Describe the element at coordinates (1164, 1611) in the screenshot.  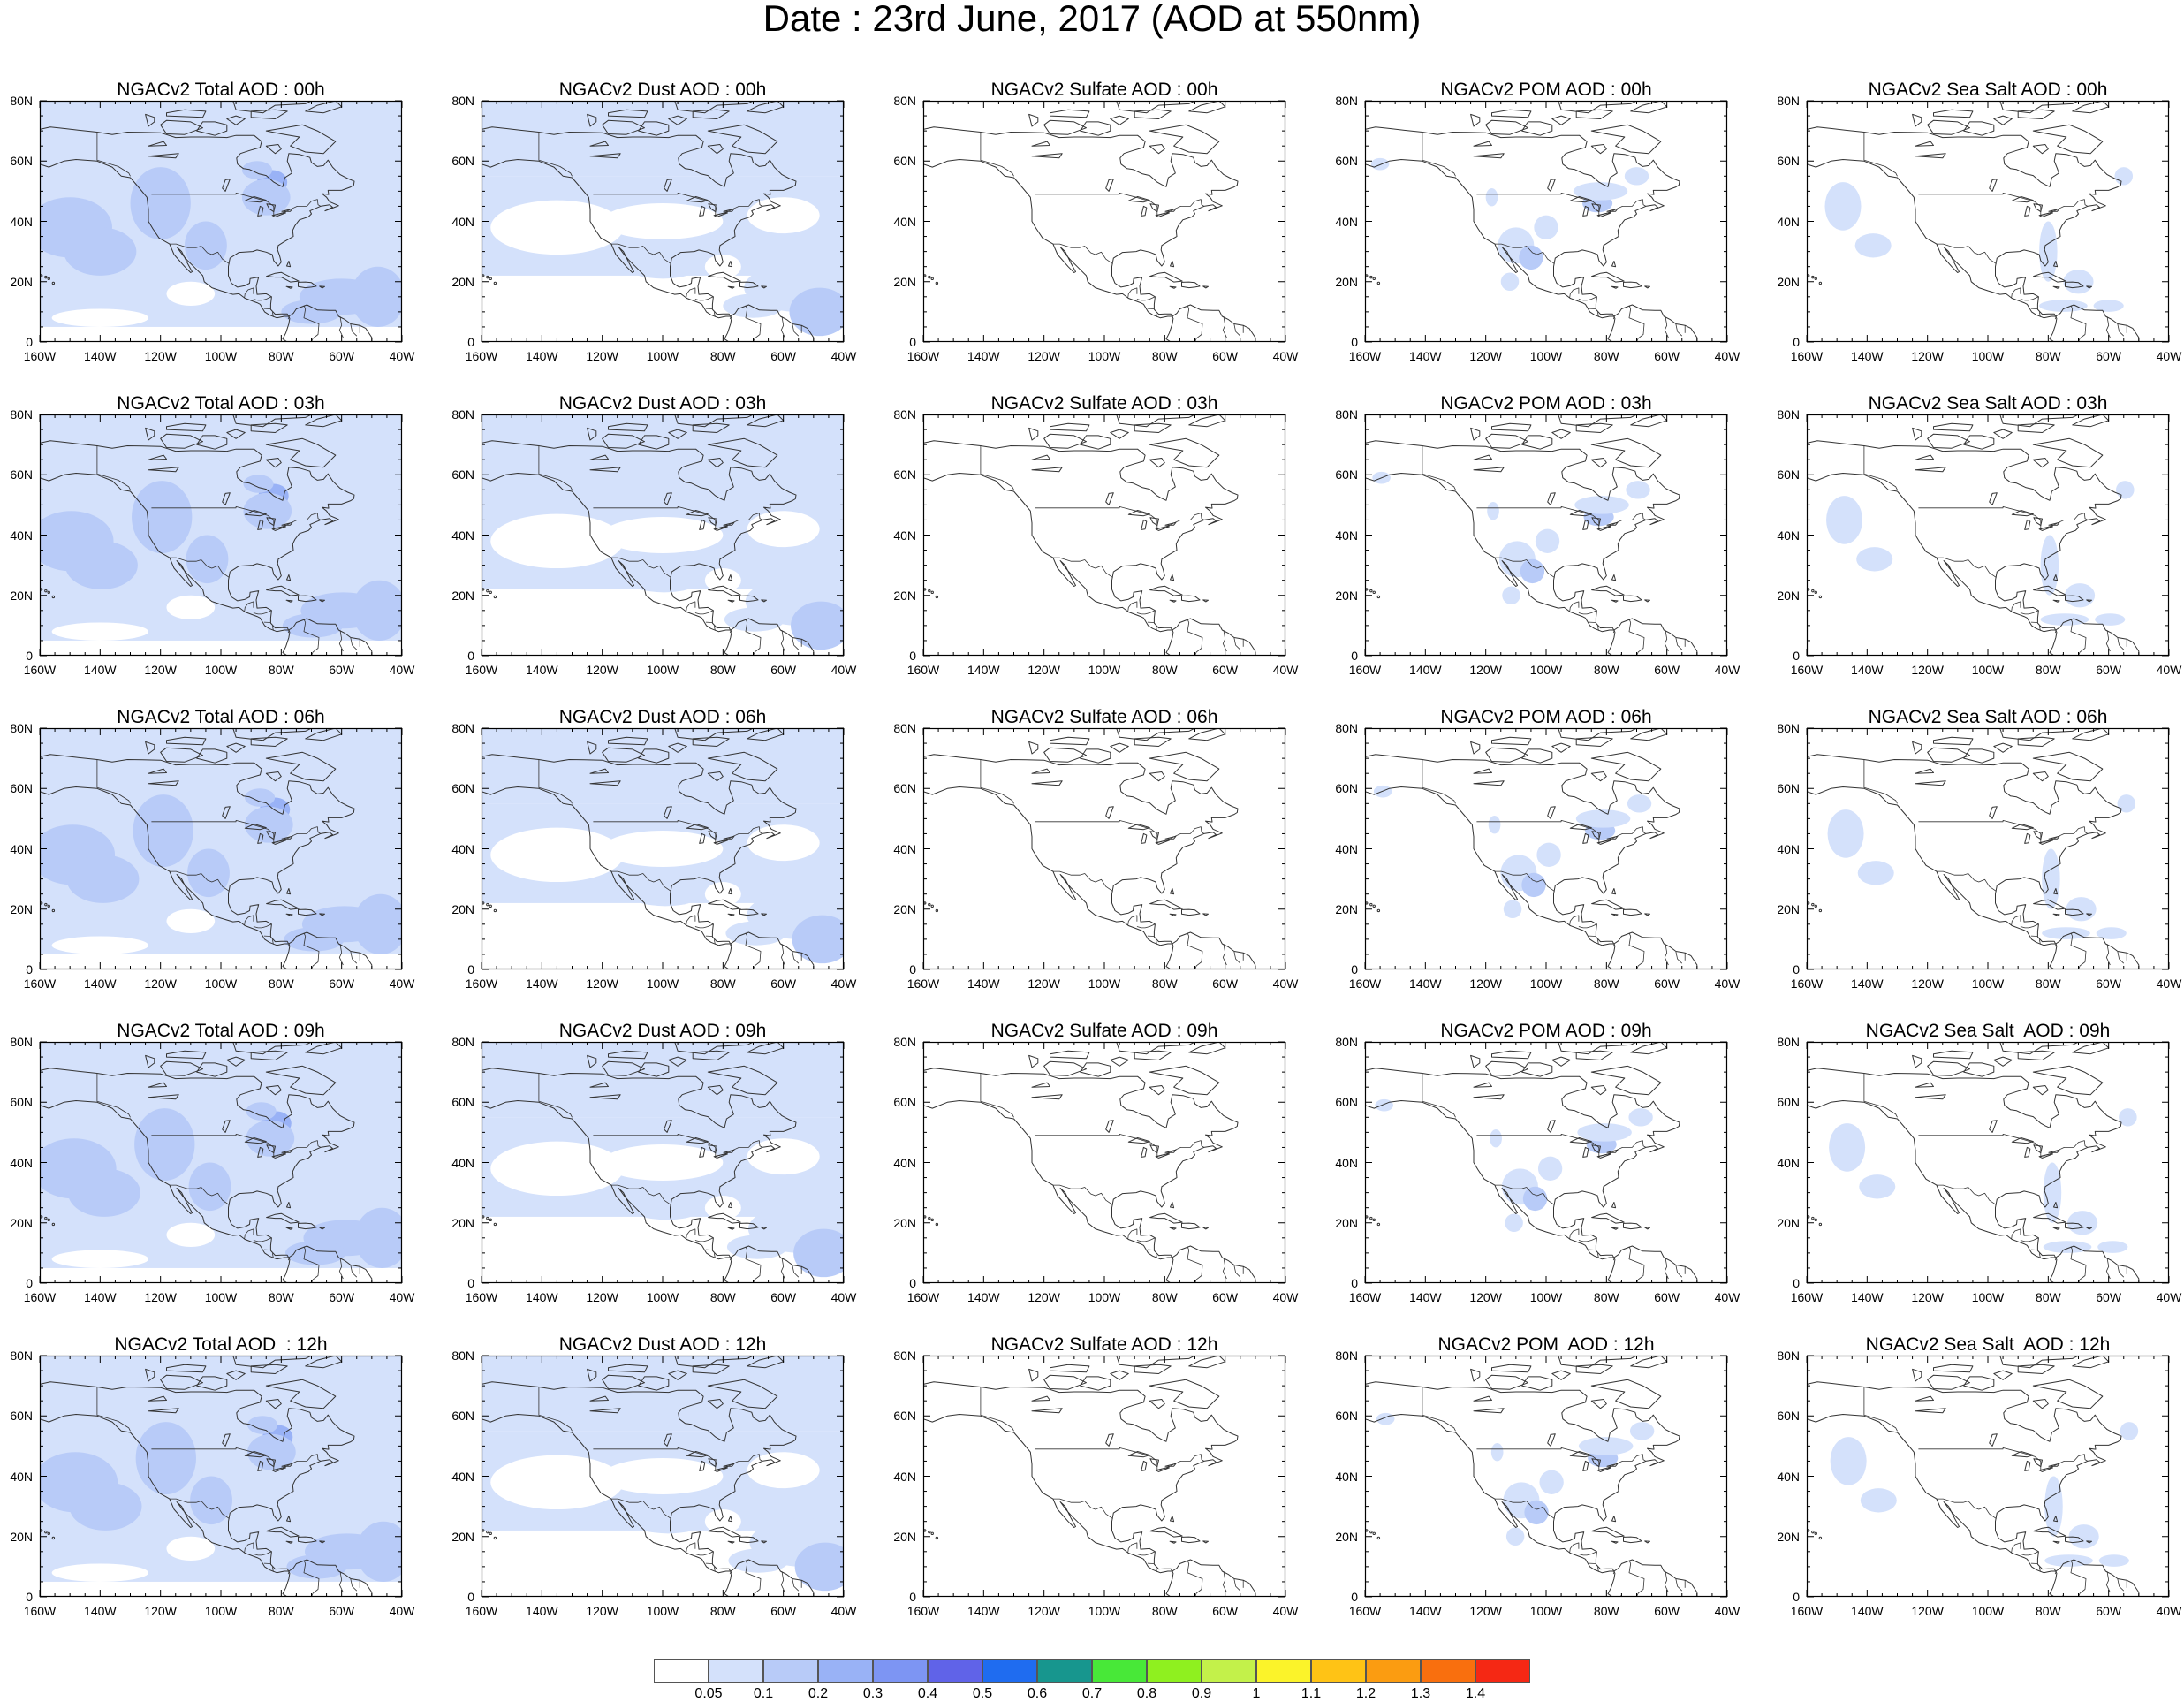
I see `lon-label: 80W` at that location.